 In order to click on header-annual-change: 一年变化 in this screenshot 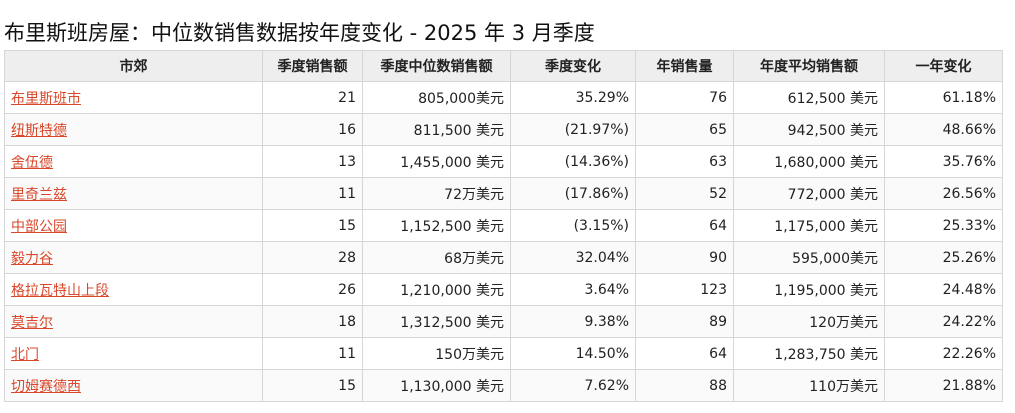, I will do `click(943, 66)`.